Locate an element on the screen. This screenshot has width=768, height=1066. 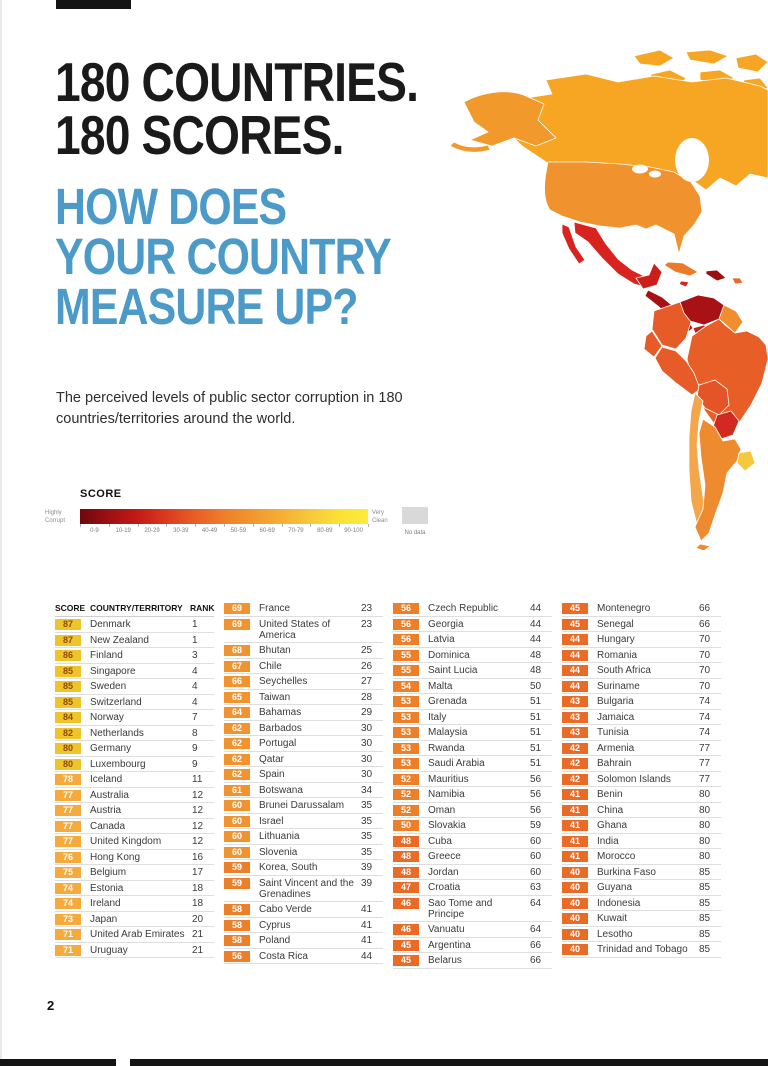
table-row: 44 South Africa 70 is located at coordinates (641, 671).